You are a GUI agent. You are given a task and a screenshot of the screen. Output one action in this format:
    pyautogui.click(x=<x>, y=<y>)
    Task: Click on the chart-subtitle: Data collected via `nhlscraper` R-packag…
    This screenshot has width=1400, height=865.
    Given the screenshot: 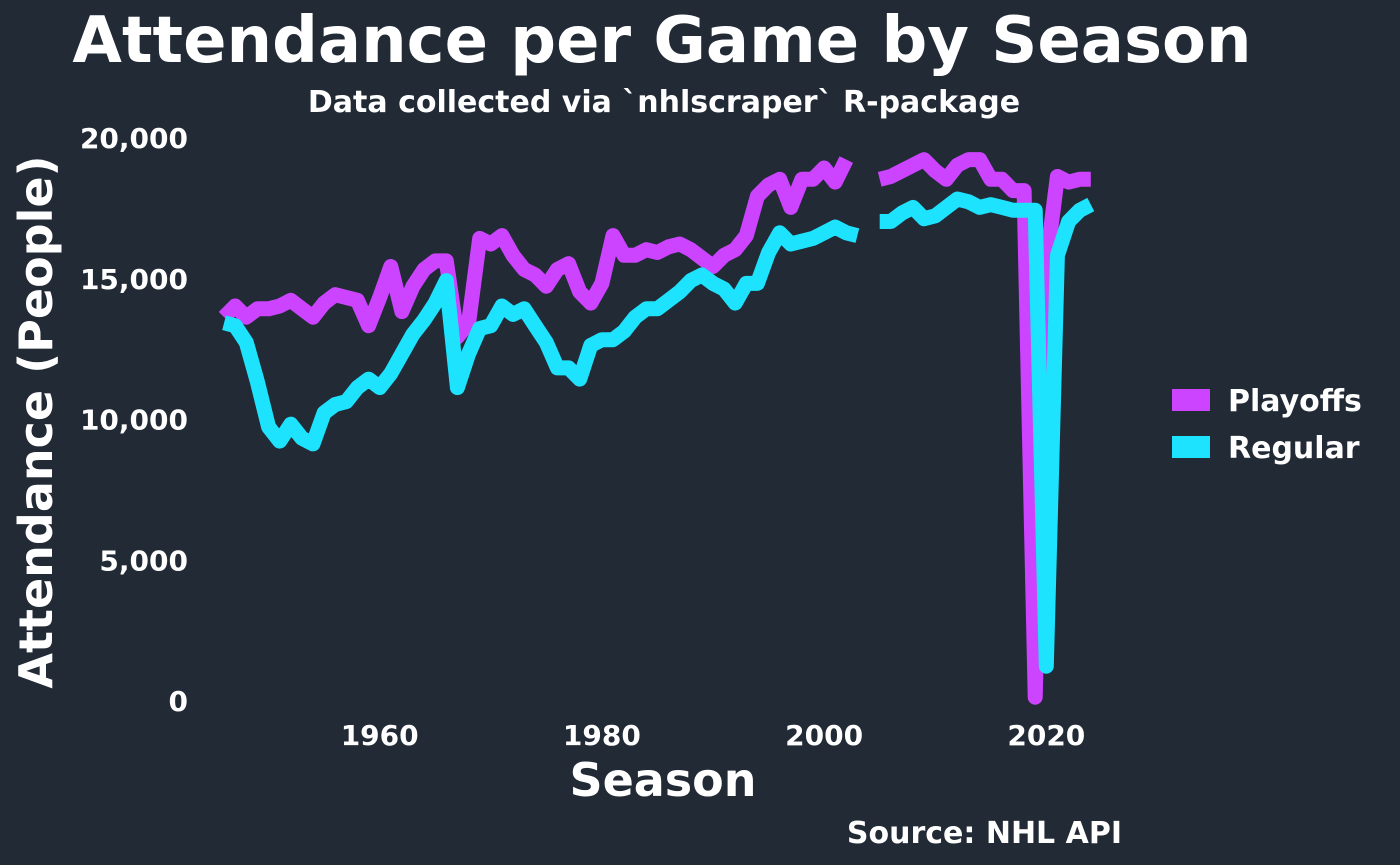 What is the action you would take?
    pyautogui.click(x=664, y=102)
    